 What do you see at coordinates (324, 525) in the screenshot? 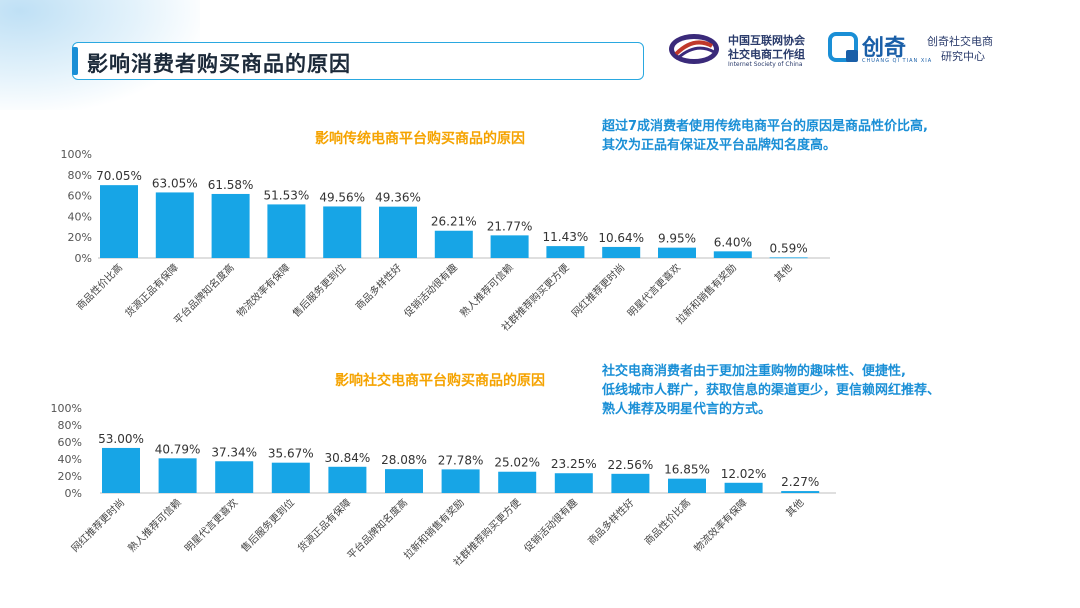
I see `social-category-label: 货源正品有保障` at bounding box center [324, 525].